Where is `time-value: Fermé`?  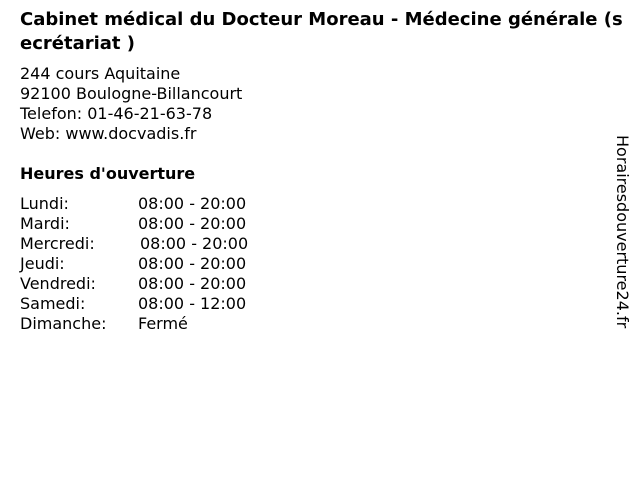 time-value: Fermé is located at coordinates (163, 323).